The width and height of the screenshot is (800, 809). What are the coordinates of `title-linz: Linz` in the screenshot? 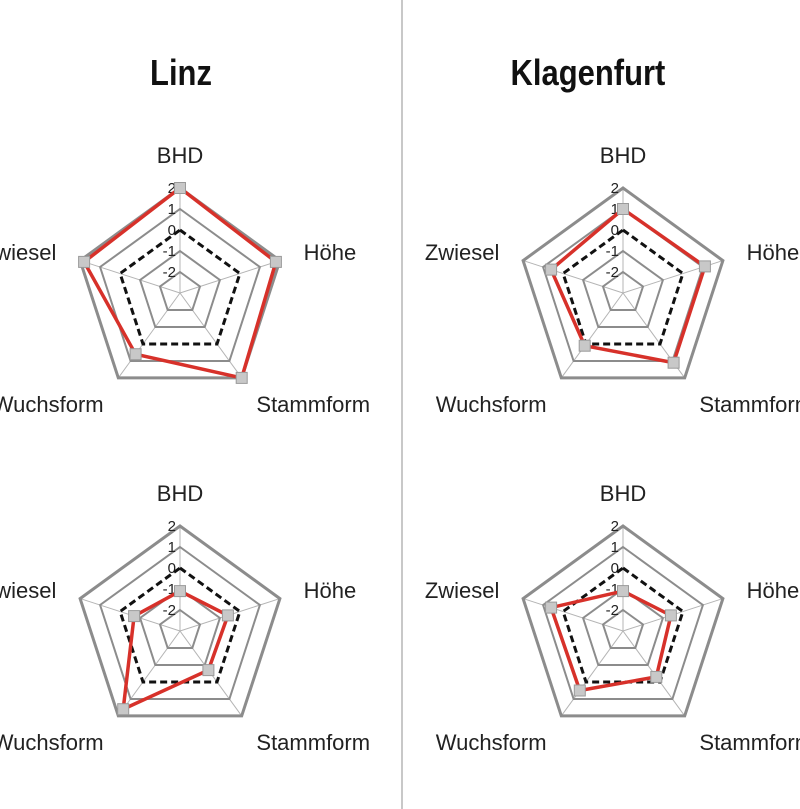 It's located at (181, 72).